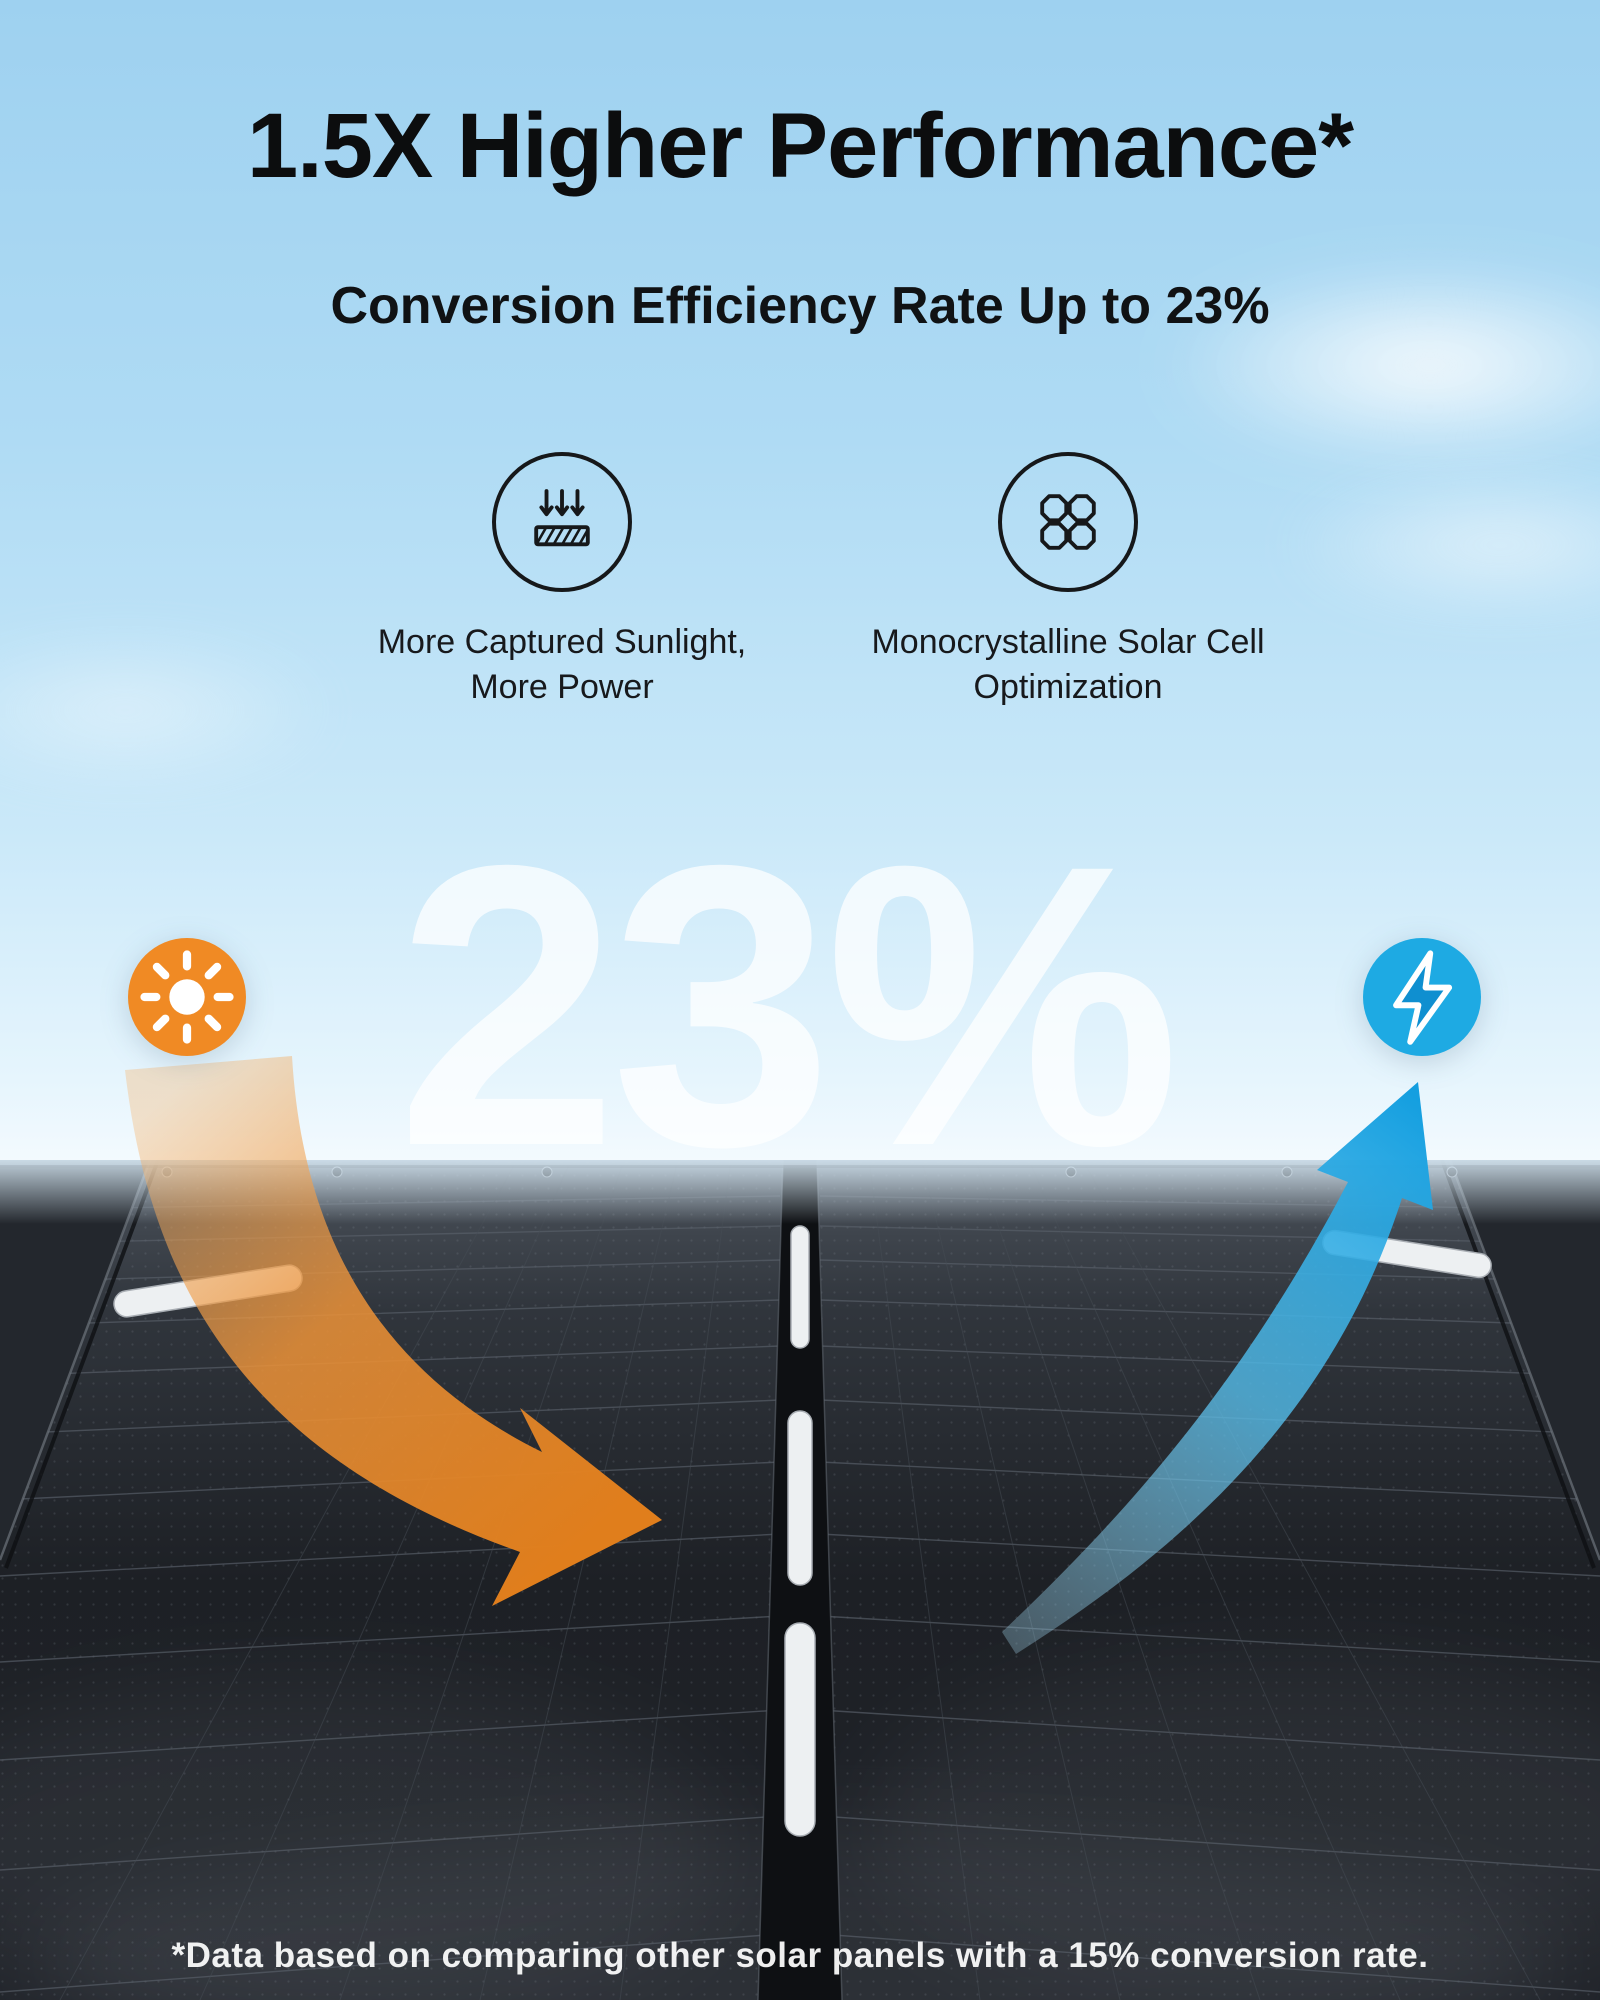 The image size is (1600, 2000). I want to click on feature-mono-cell: Monocrystalline Solar Cell Optimization, so click(1068, 581).